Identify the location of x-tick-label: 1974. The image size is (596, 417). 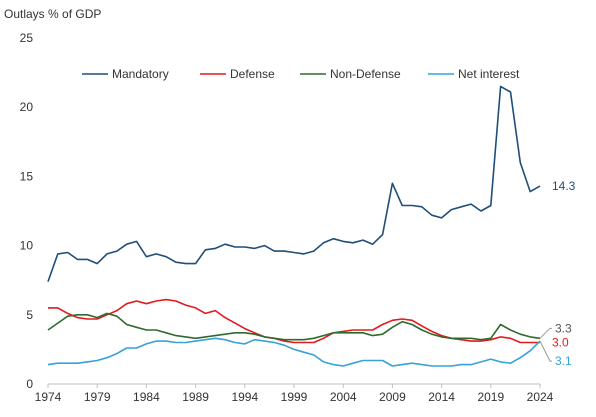
(48, 397).